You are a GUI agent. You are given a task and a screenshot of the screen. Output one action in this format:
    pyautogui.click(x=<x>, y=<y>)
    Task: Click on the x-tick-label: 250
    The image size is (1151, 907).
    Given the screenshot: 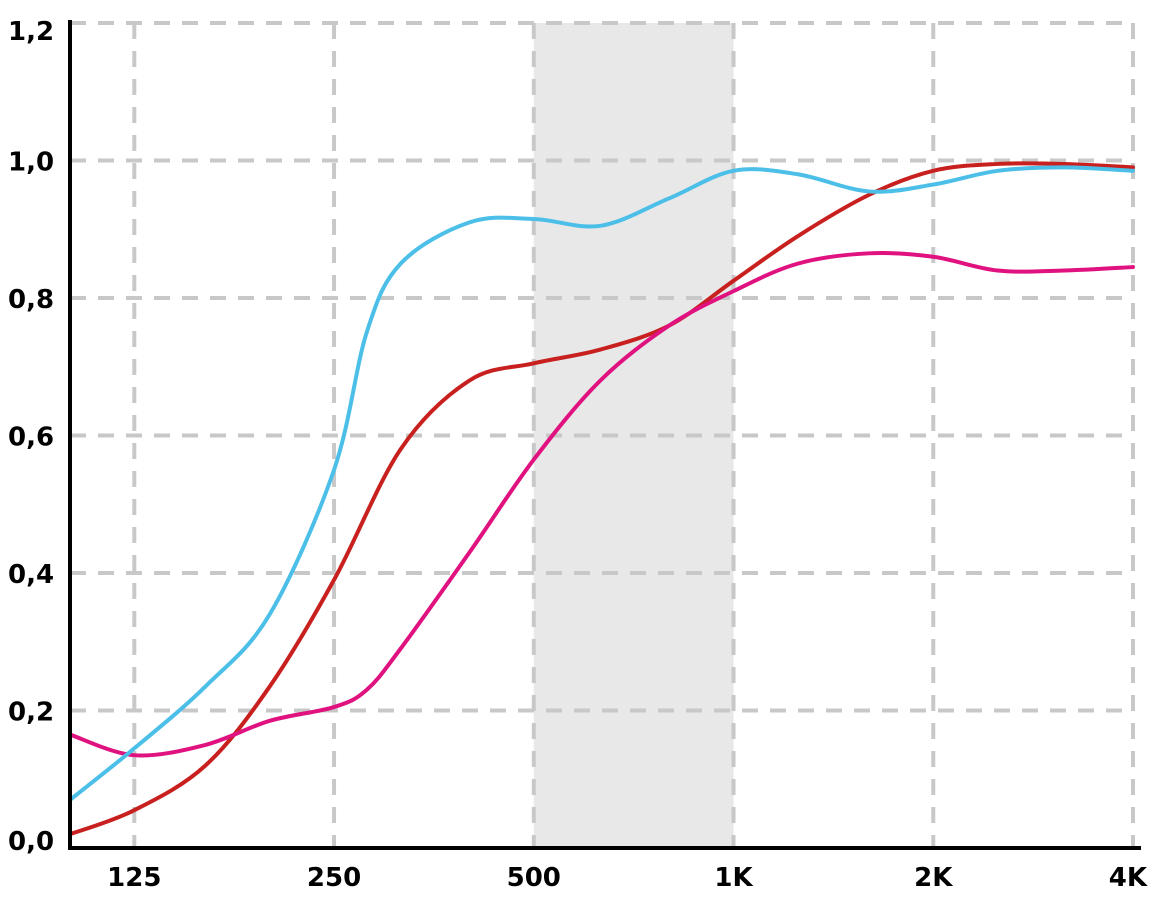 What is the action you would take?
    pyautogui.click(x=334, y=878)
    